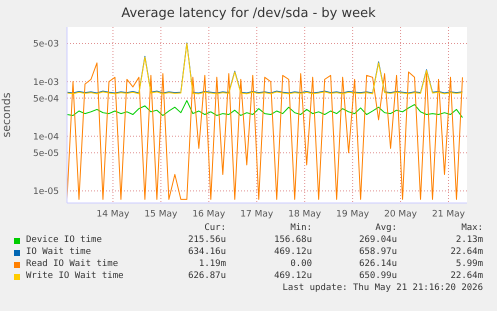  What do you see at coordinates (378, 252) in the screenshot?
I see `text: 658.97u` at bounding box center [378, 252].